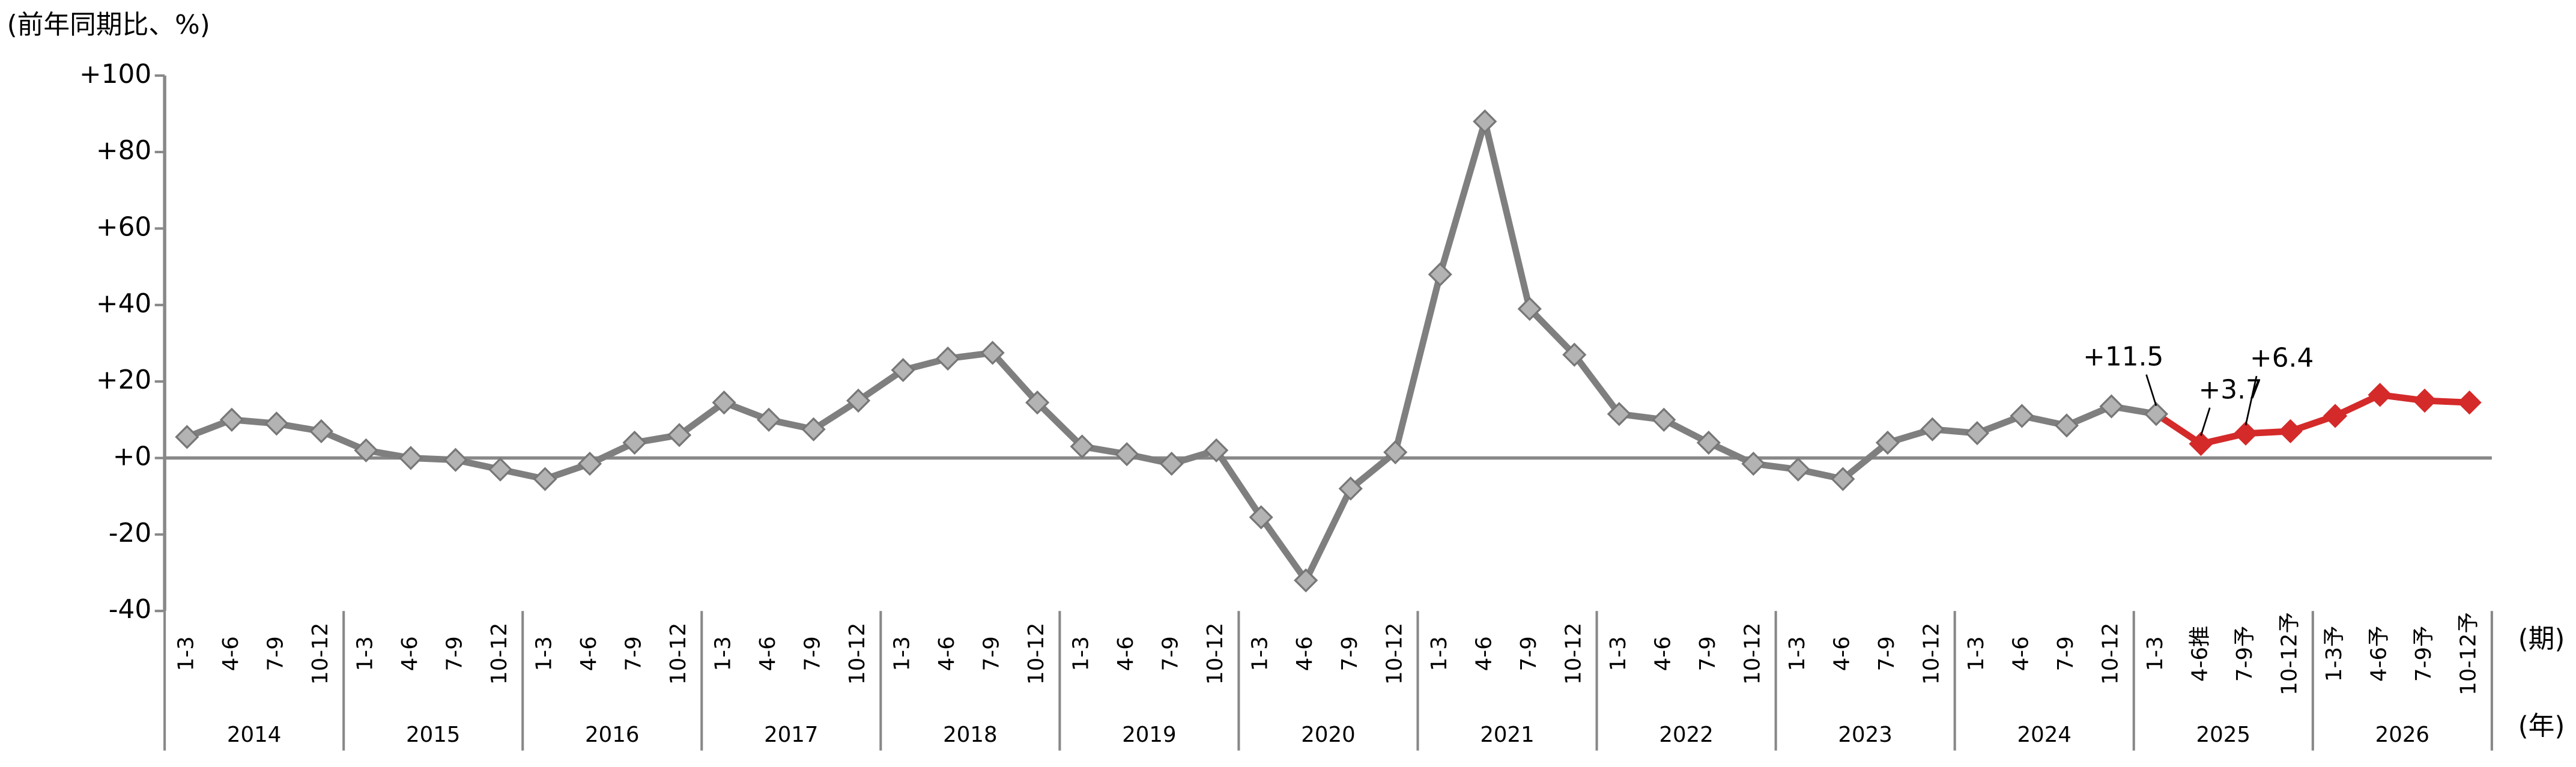 The width and height of the screenshot is (2576, 767). Describe the element at coordinates (2200, 654) in the screenshot. I see `x-tick-label: 4-6推` at that location.